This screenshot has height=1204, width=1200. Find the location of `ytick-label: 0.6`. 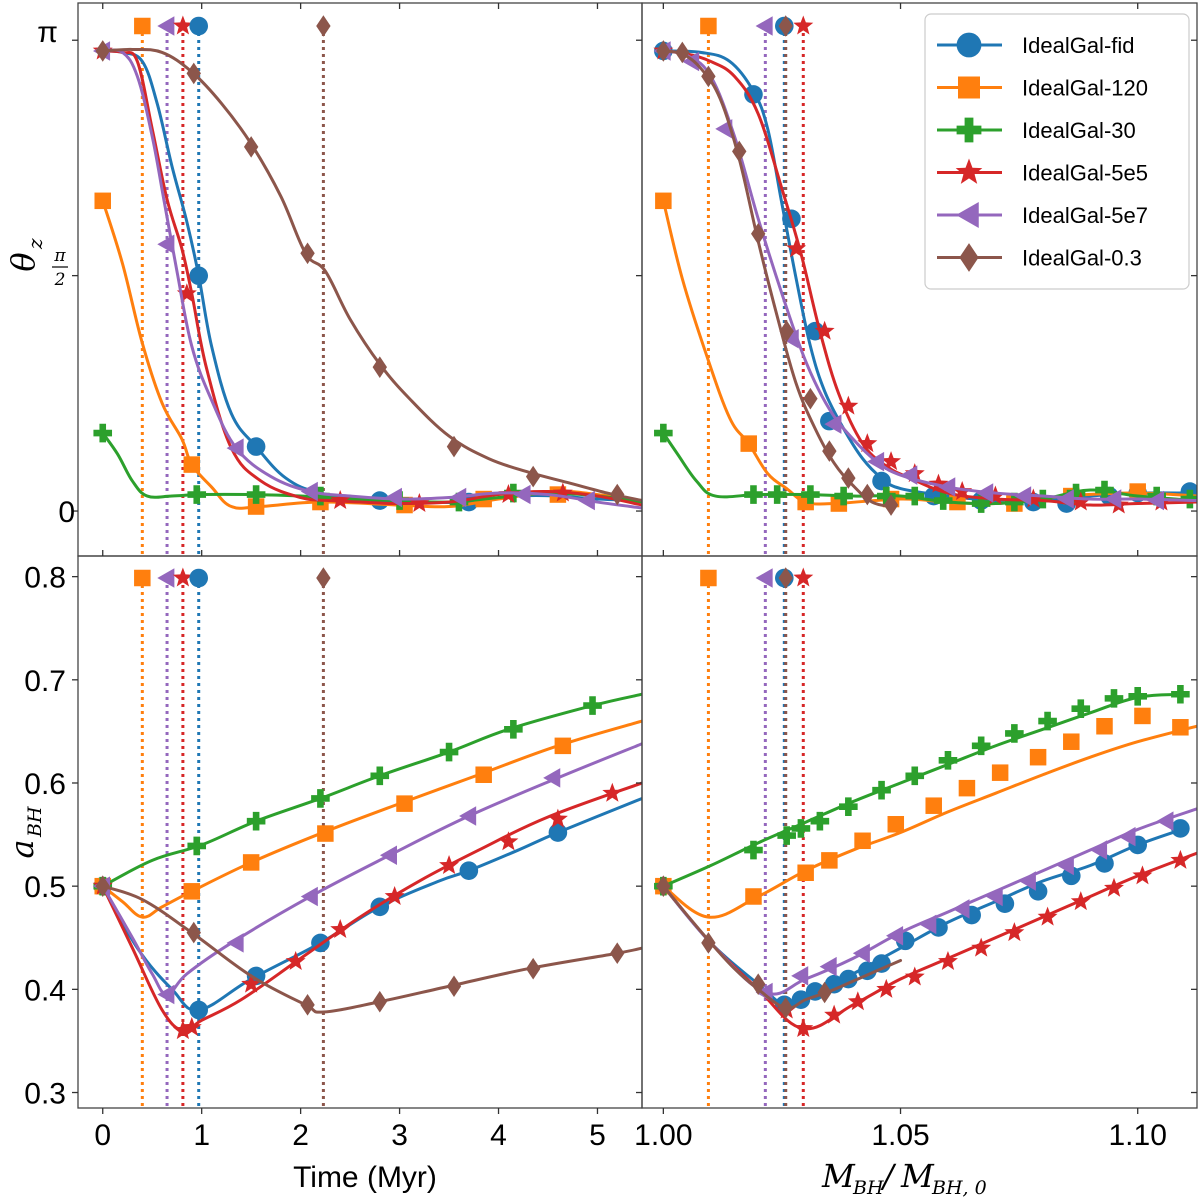

ytick-label: 0.6 is located at coordinates (45, 784).